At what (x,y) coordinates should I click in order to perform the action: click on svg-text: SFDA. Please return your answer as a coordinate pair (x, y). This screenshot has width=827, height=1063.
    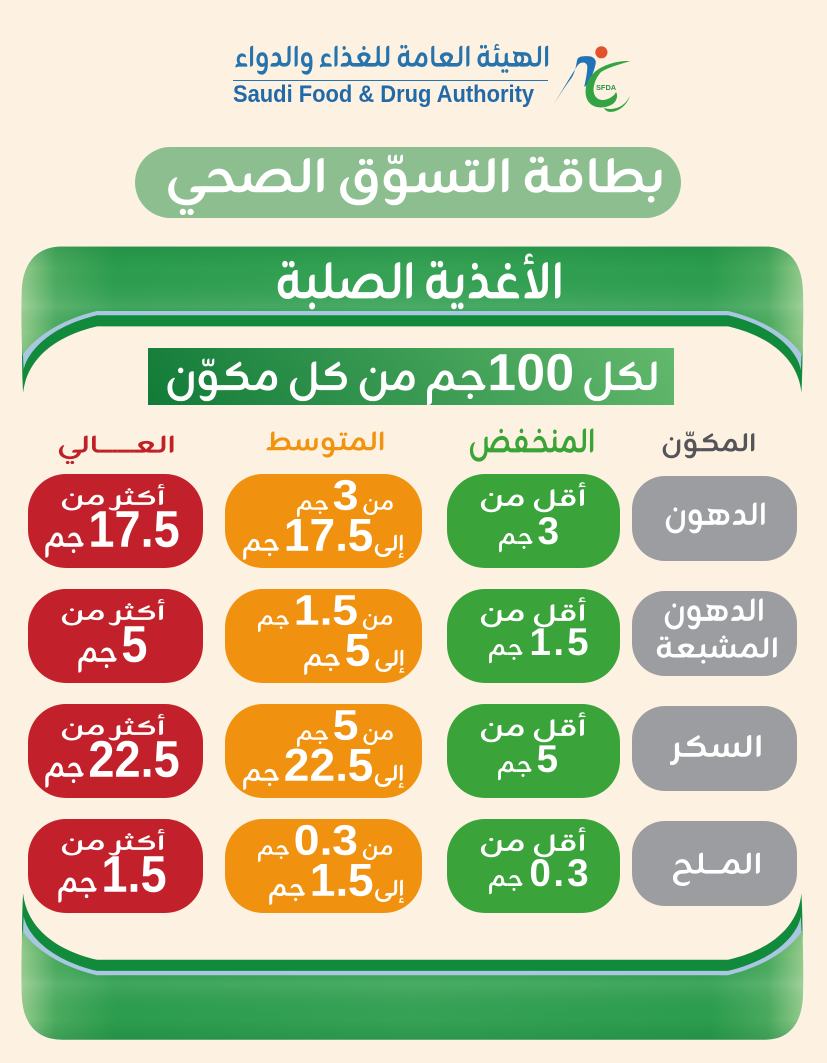
    Looking at the image, I should click on (606, 87).